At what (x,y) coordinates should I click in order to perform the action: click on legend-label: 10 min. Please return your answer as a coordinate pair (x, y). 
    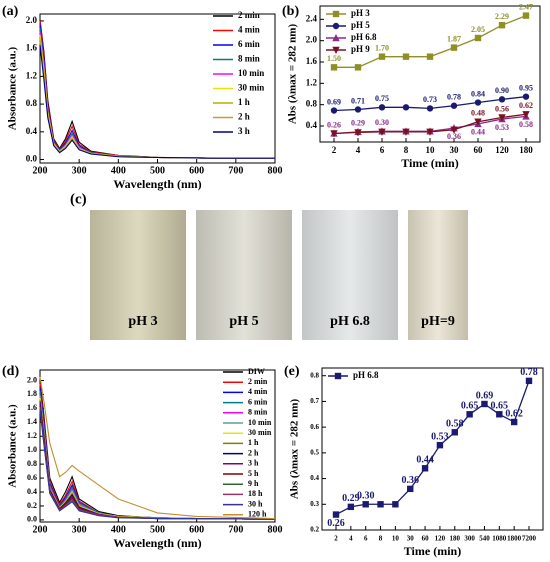
    Looking at the image, I should click on (251, 73).